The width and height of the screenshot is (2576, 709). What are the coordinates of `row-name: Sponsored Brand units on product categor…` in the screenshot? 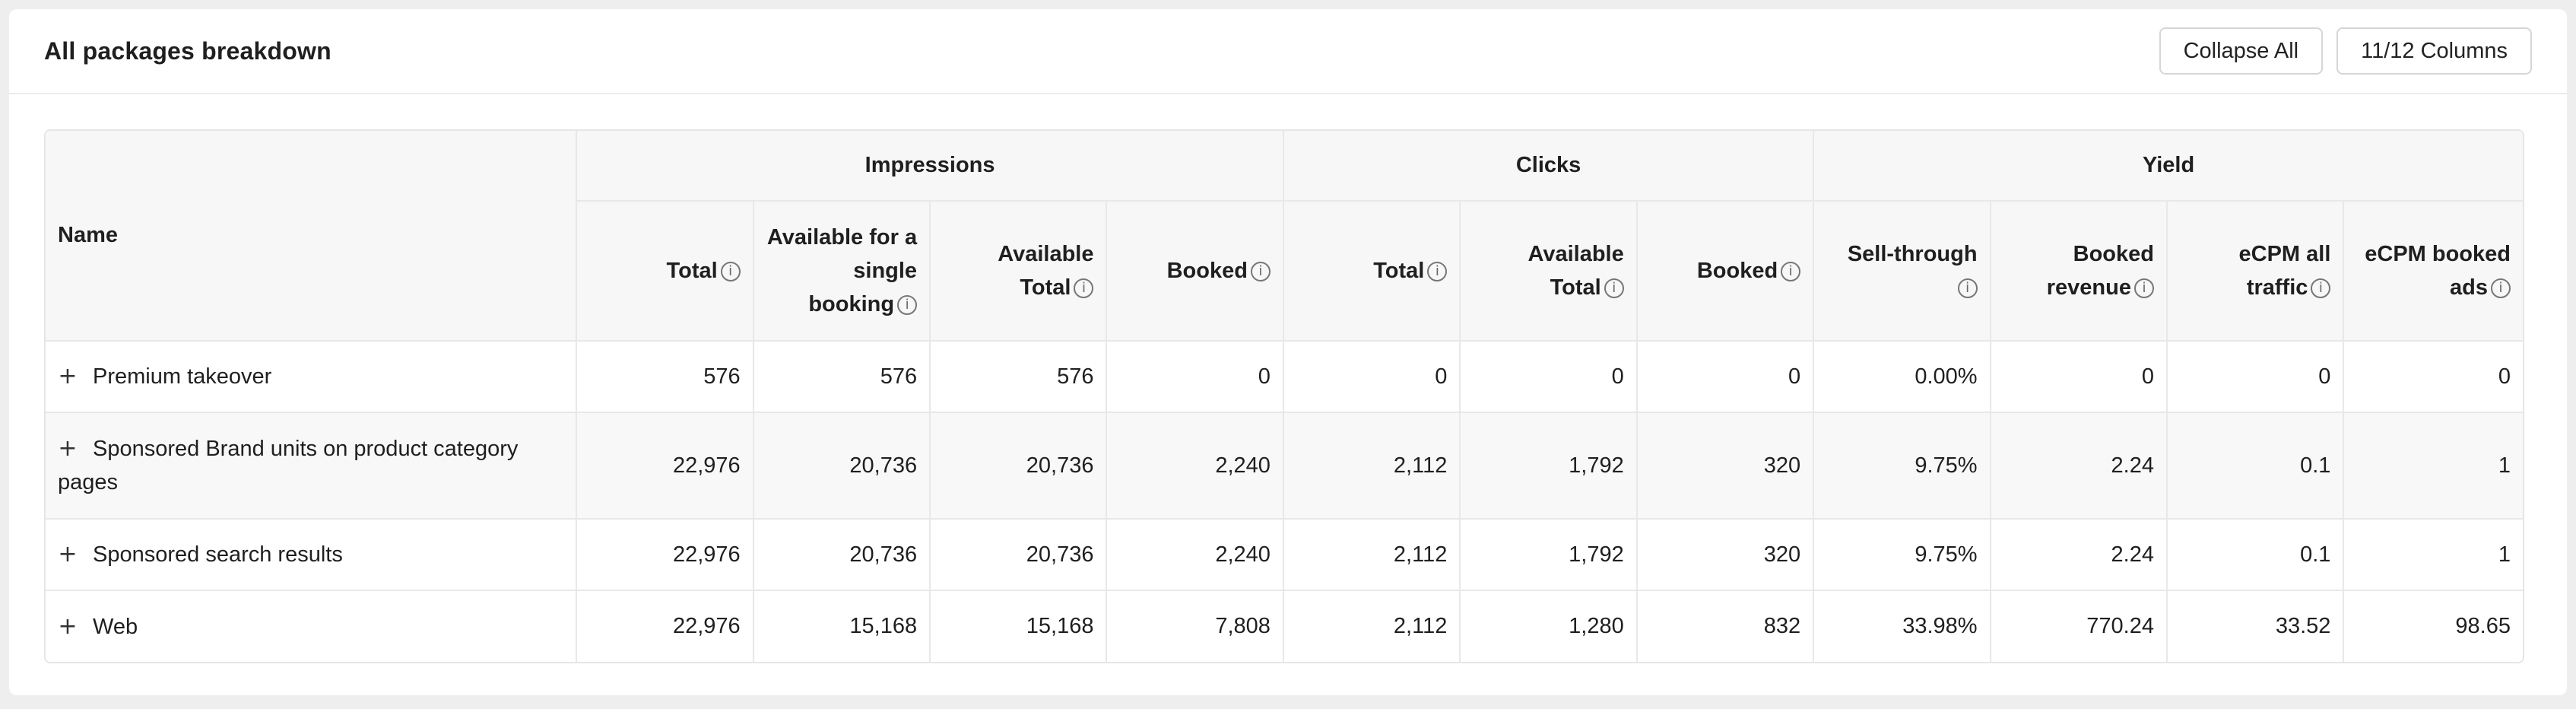 It's located at (288, 465).